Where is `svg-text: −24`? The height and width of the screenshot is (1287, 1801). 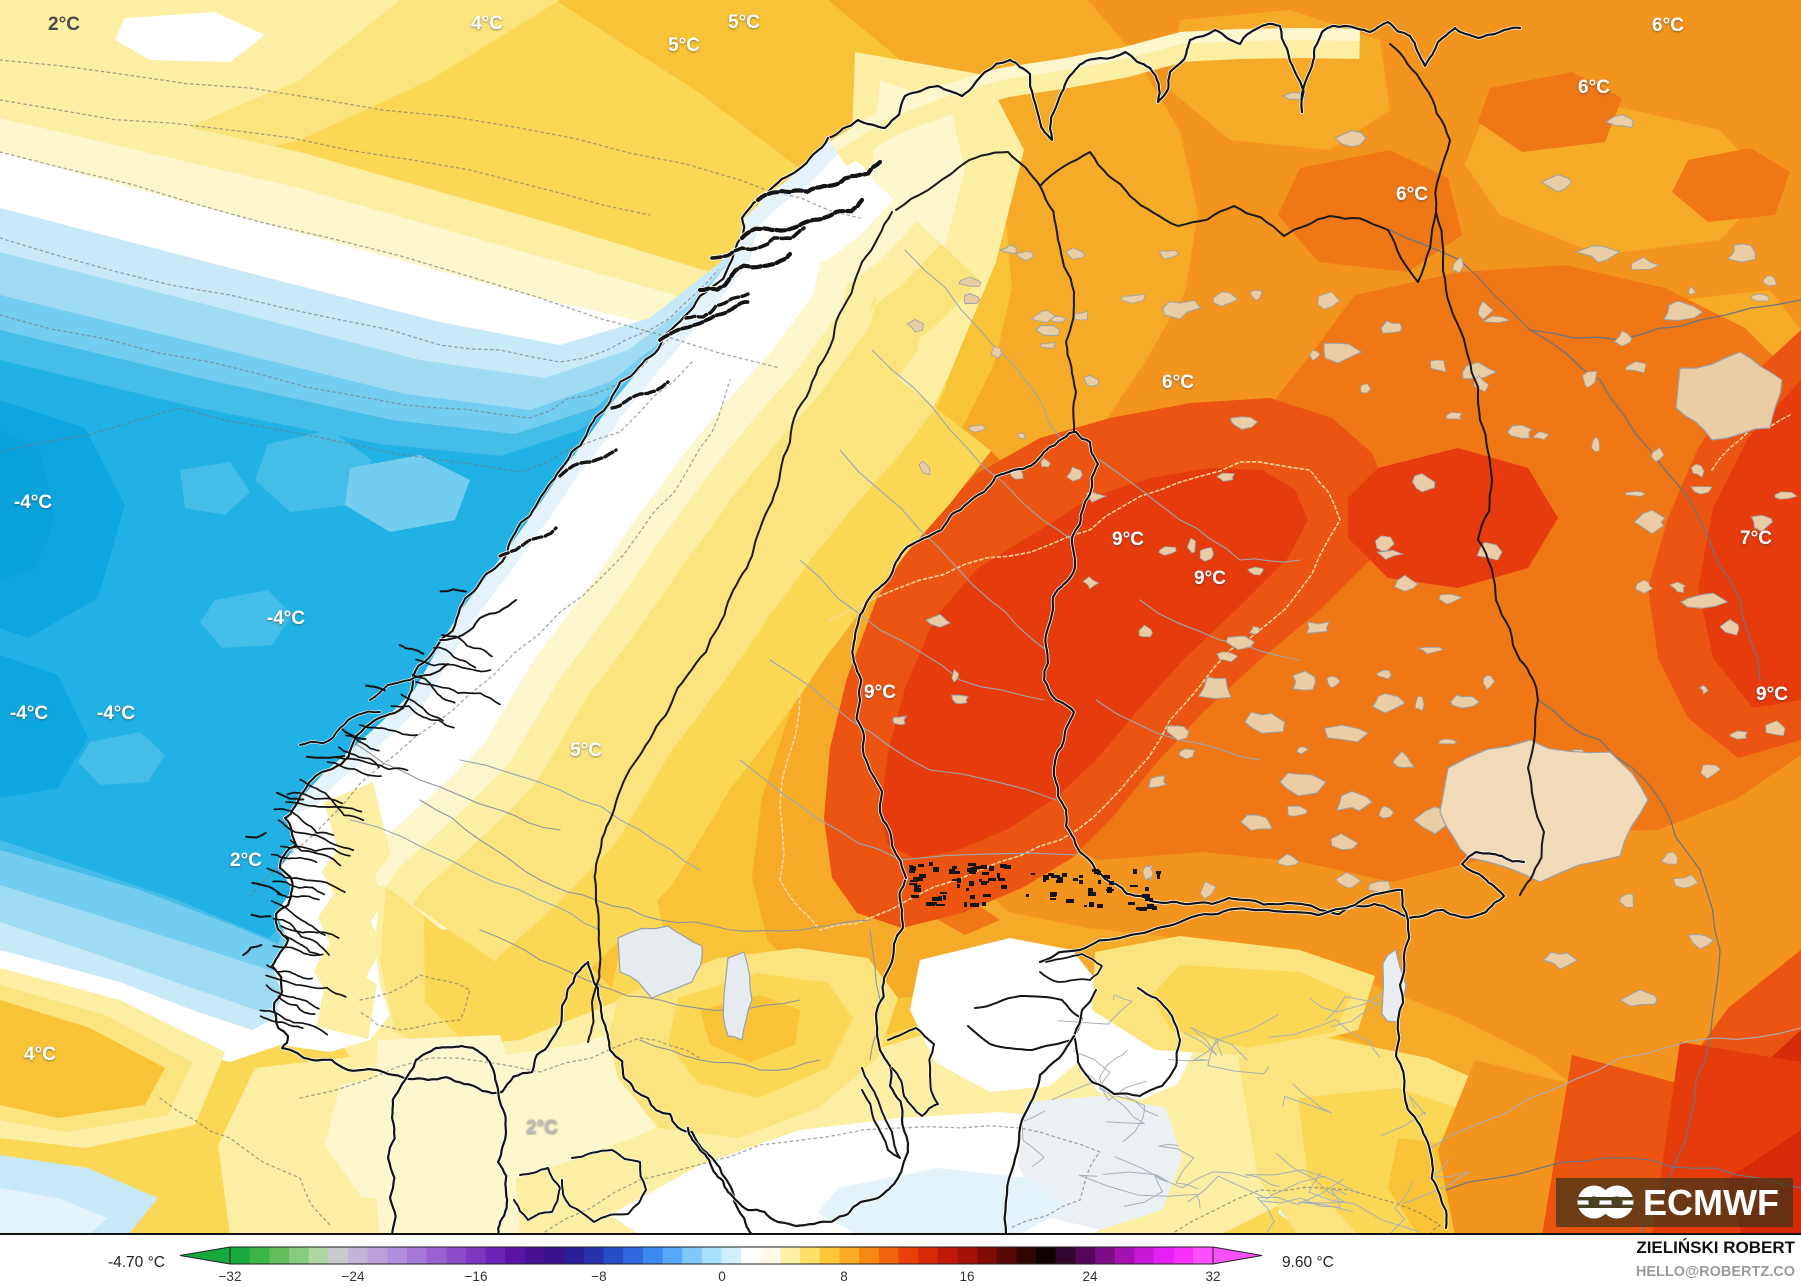
svg-text: −24 is located at coordinates (353, 1276).